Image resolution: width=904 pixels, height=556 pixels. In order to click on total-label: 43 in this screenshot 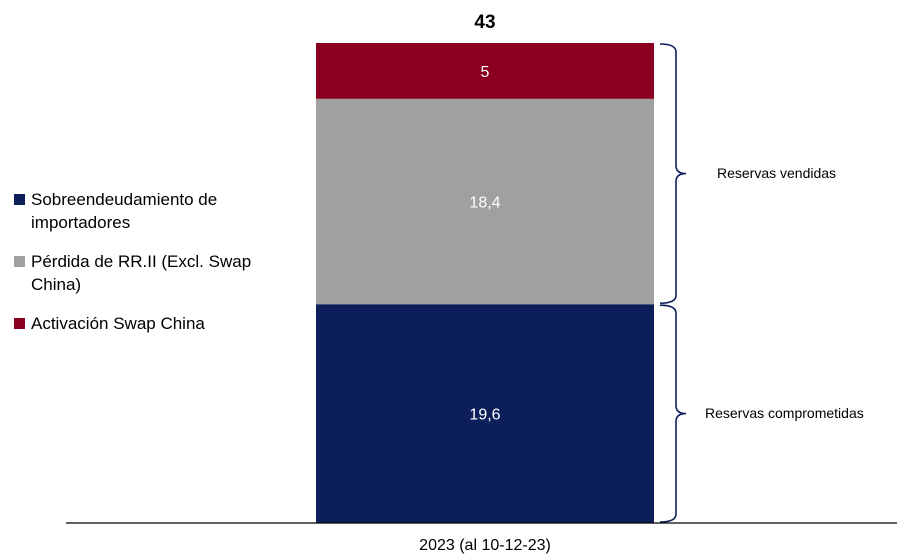, I will do `click(484, 22)`.